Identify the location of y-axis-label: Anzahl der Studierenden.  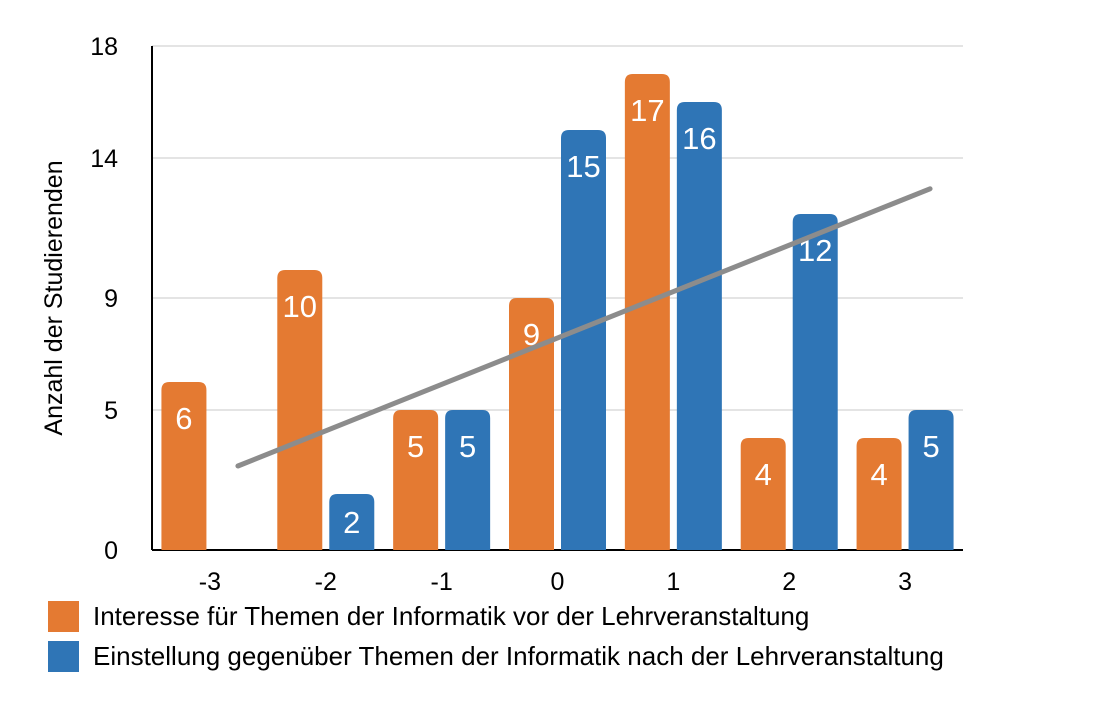
(54, 297).